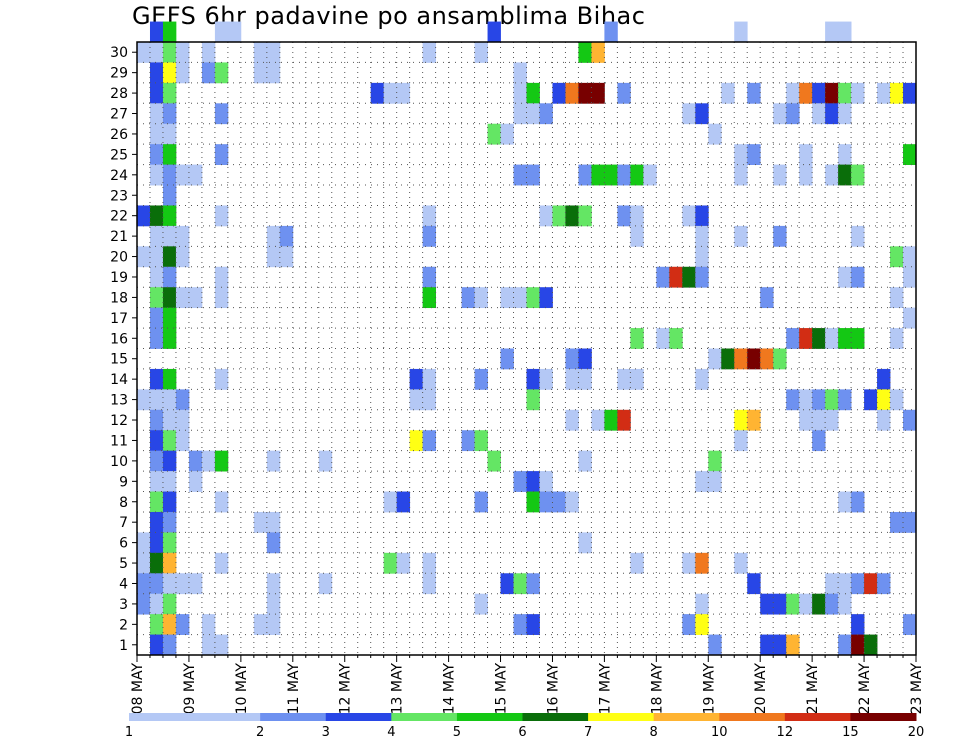 The width and height of the screenshot is (960, 742). I want to click on legend-label: 8, so click(654, 732).